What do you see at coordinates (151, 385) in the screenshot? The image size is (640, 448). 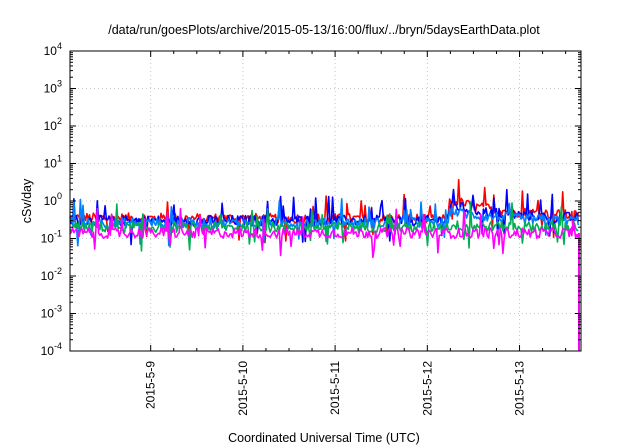 I see `x-tick-label: 2015-5-9` at bounding box center [151, 385].